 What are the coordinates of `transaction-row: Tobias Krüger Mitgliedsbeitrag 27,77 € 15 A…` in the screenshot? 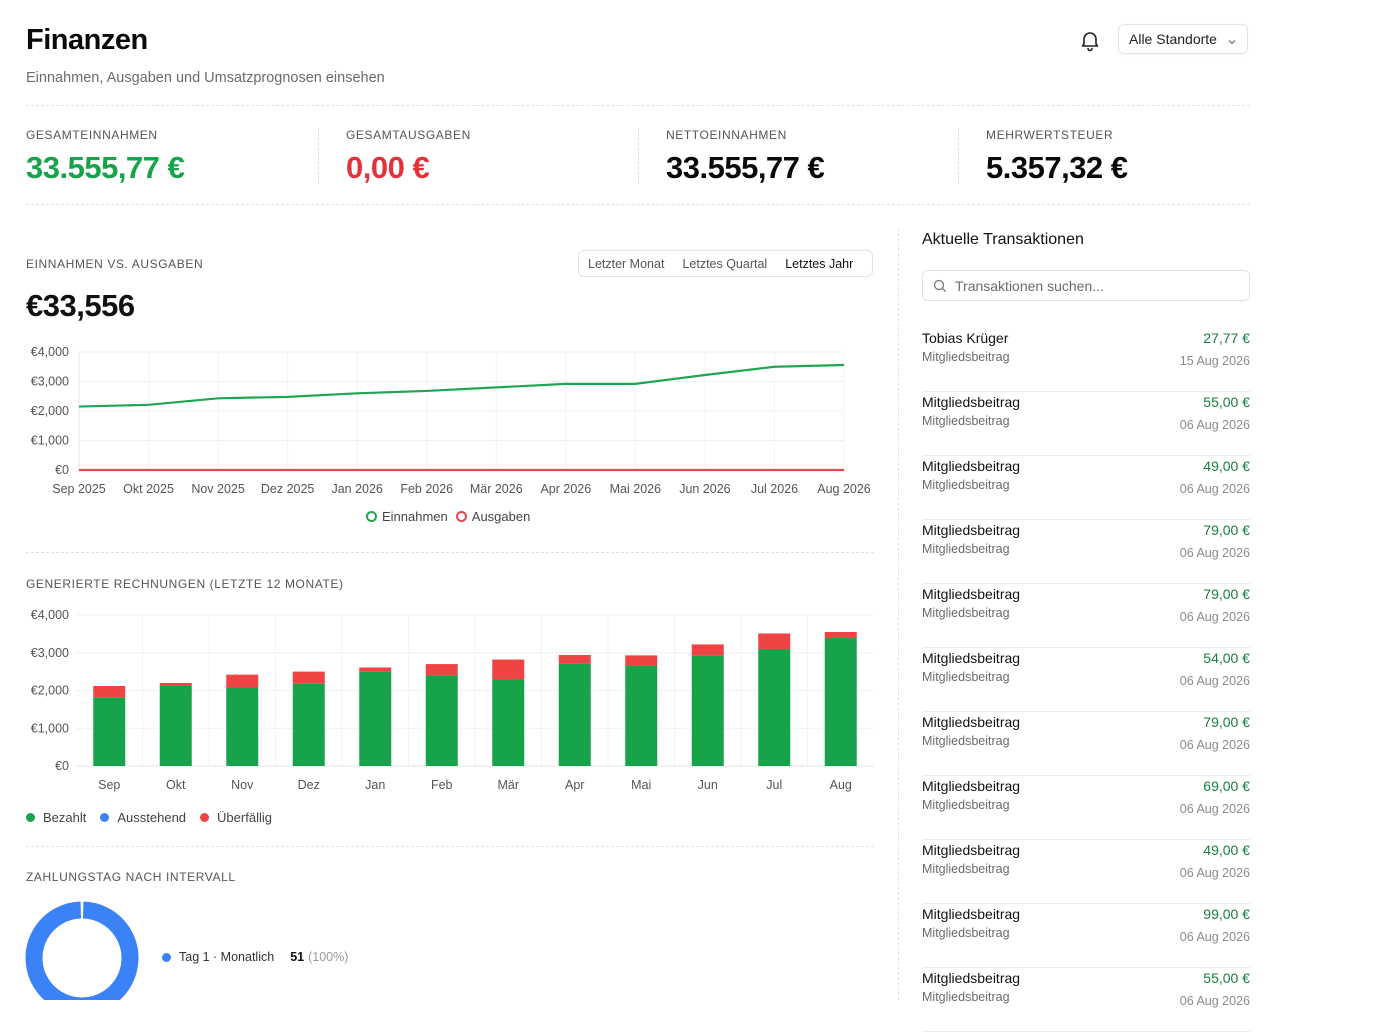 It's located at (1086, 360).